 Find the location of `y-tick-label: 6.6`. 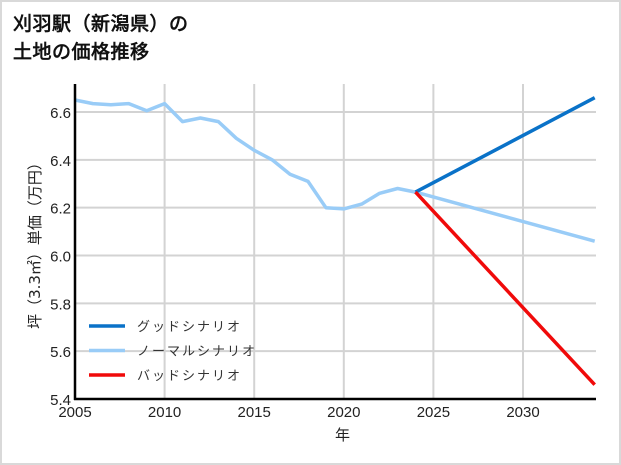

y-tick-label: 6.6 is located at coordinates (60, 113).